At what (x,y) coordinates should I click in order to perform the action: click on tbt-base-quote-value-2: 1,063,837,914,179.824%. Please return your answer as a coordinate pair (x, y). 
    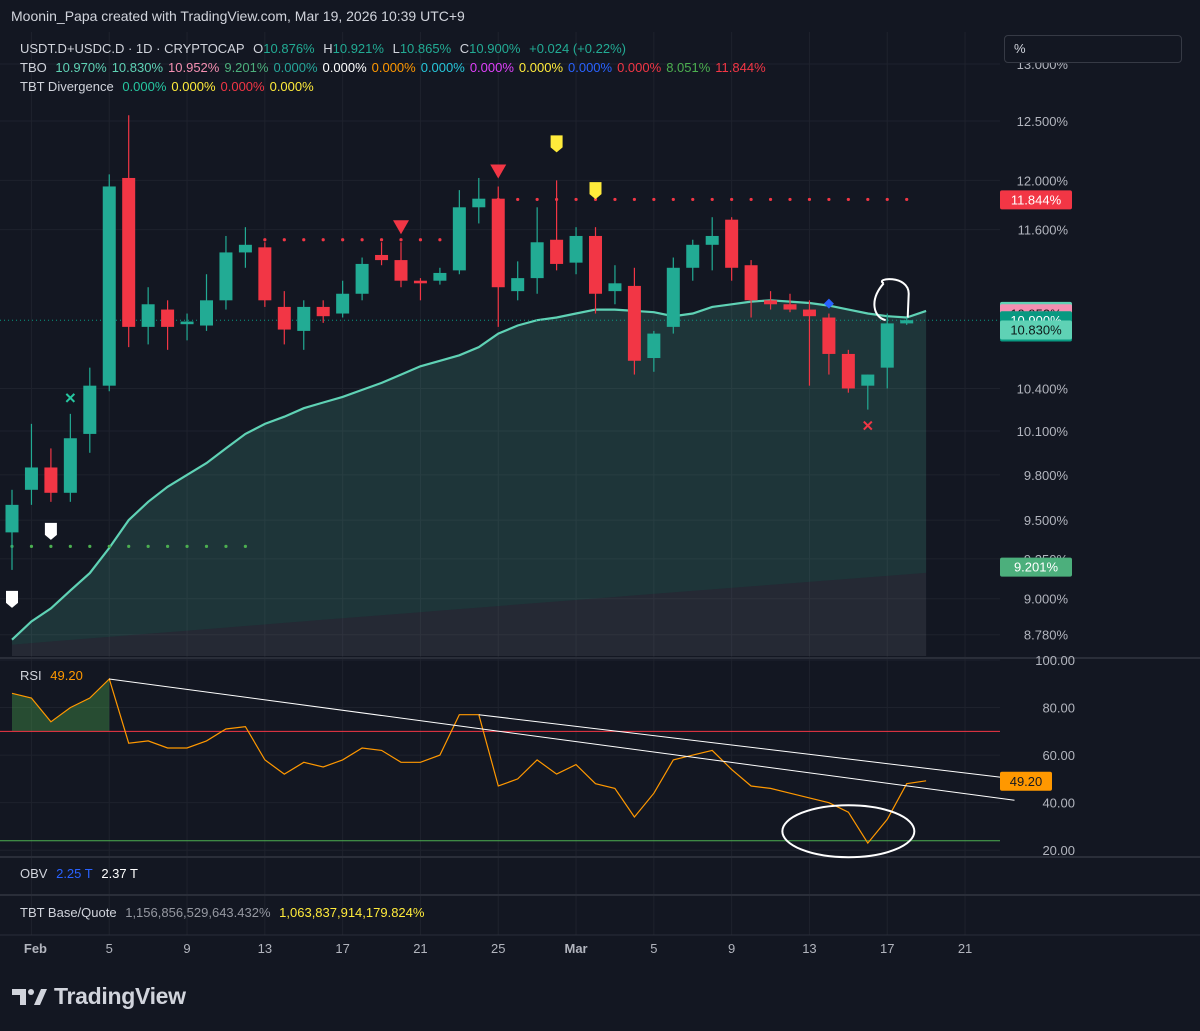
    Looking at the image, I should click on (352, 912).